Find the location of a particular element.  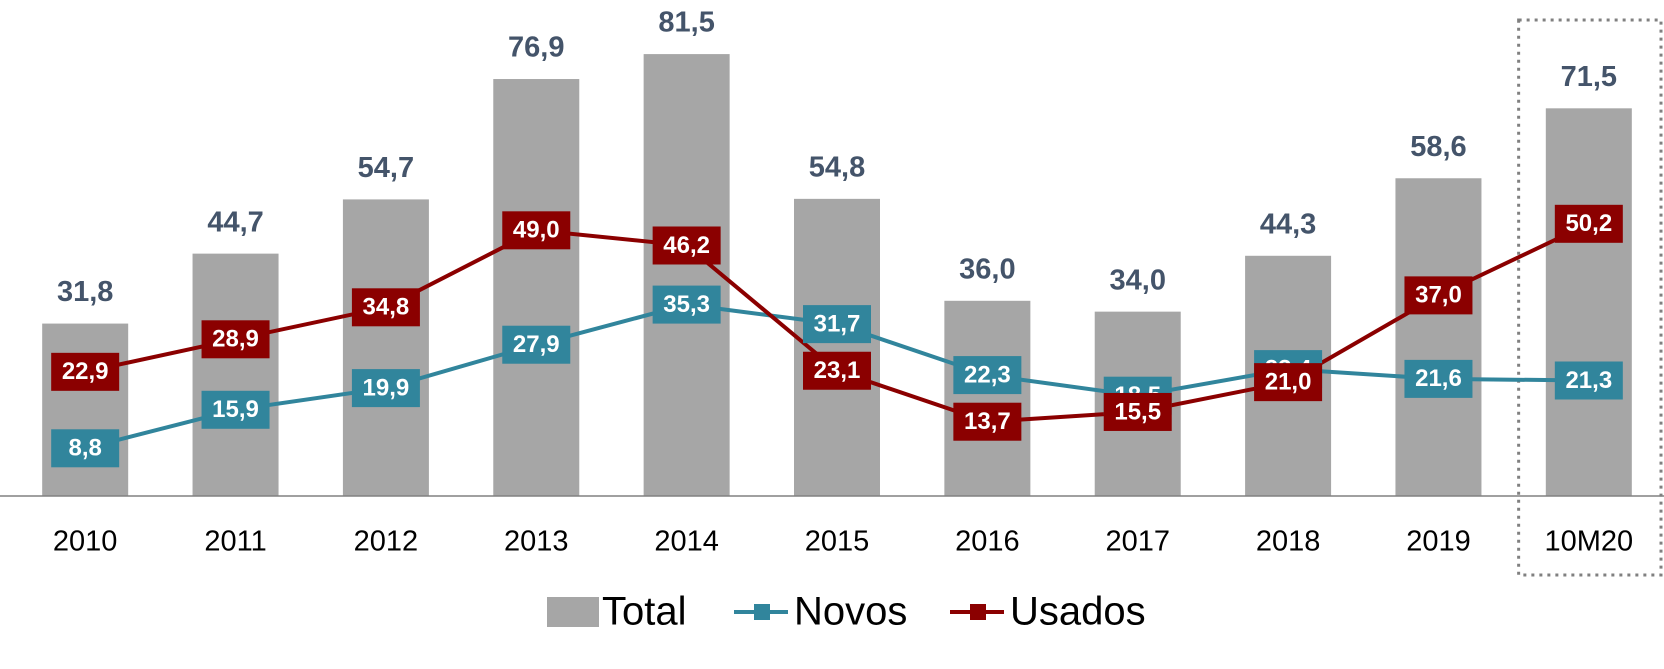

x-tick-label: 2013 is located at coordinates (536, 542).